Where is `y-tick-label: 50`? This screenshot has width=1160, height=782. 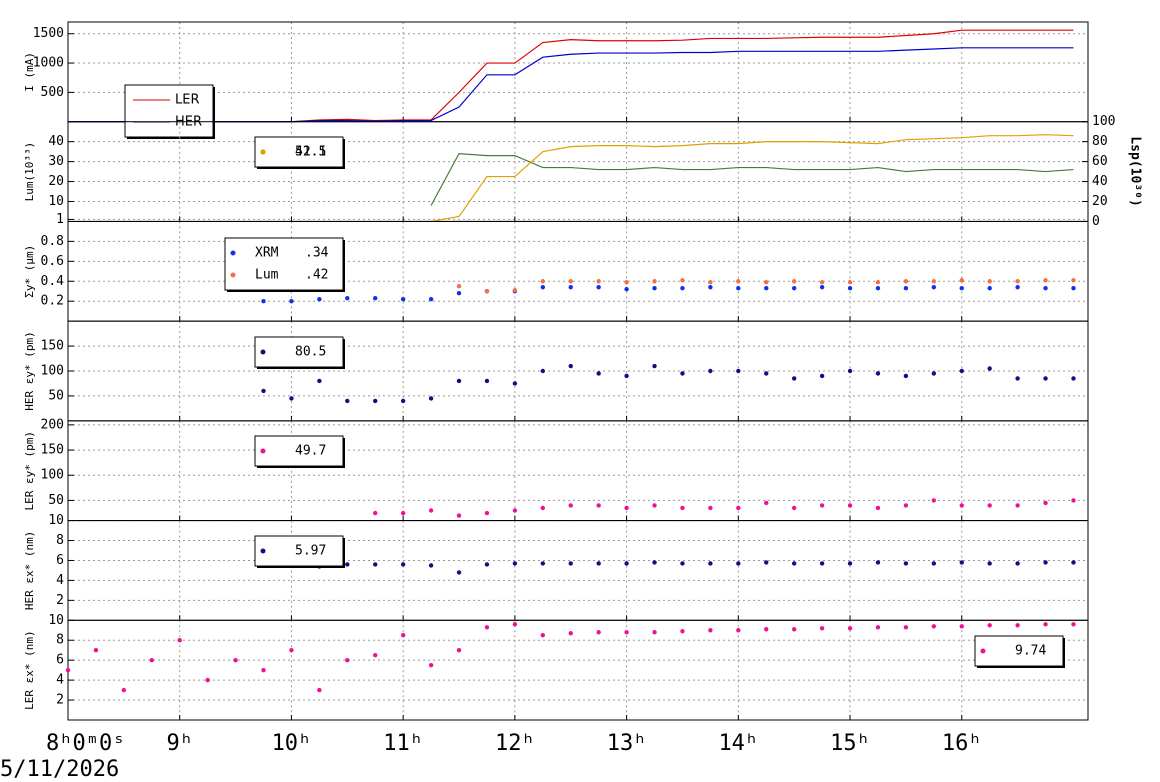 y-tick-label: 50 is located at coordinates (56, 395).